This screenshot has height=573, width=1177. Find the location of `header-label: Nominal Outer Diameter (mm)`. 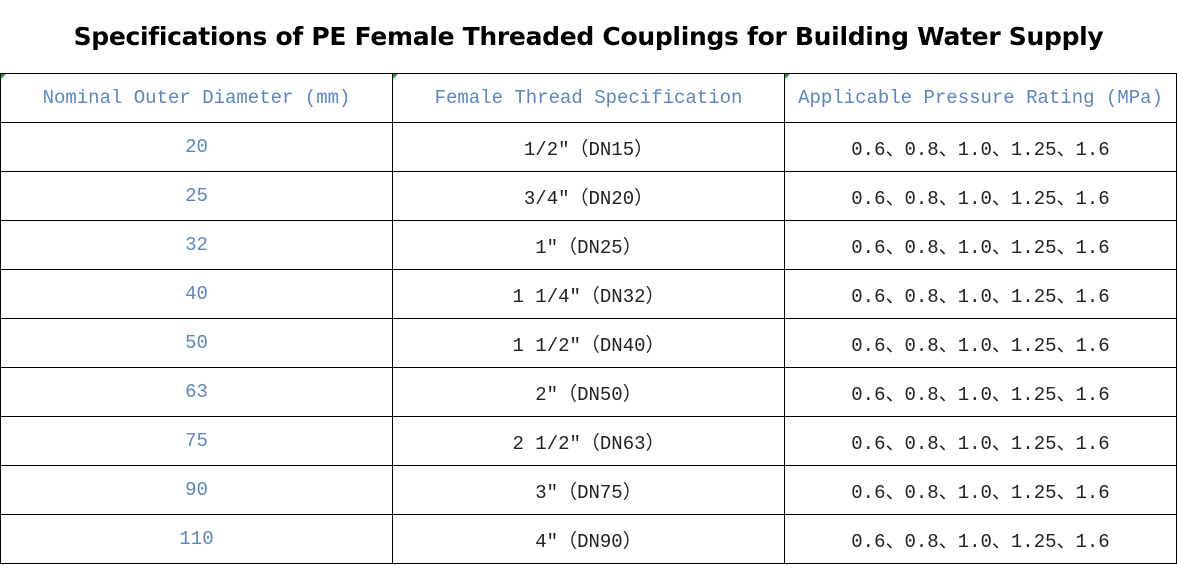

header-label: Nominal Outer Diameter (mm) is located at coordinates (196, 98).